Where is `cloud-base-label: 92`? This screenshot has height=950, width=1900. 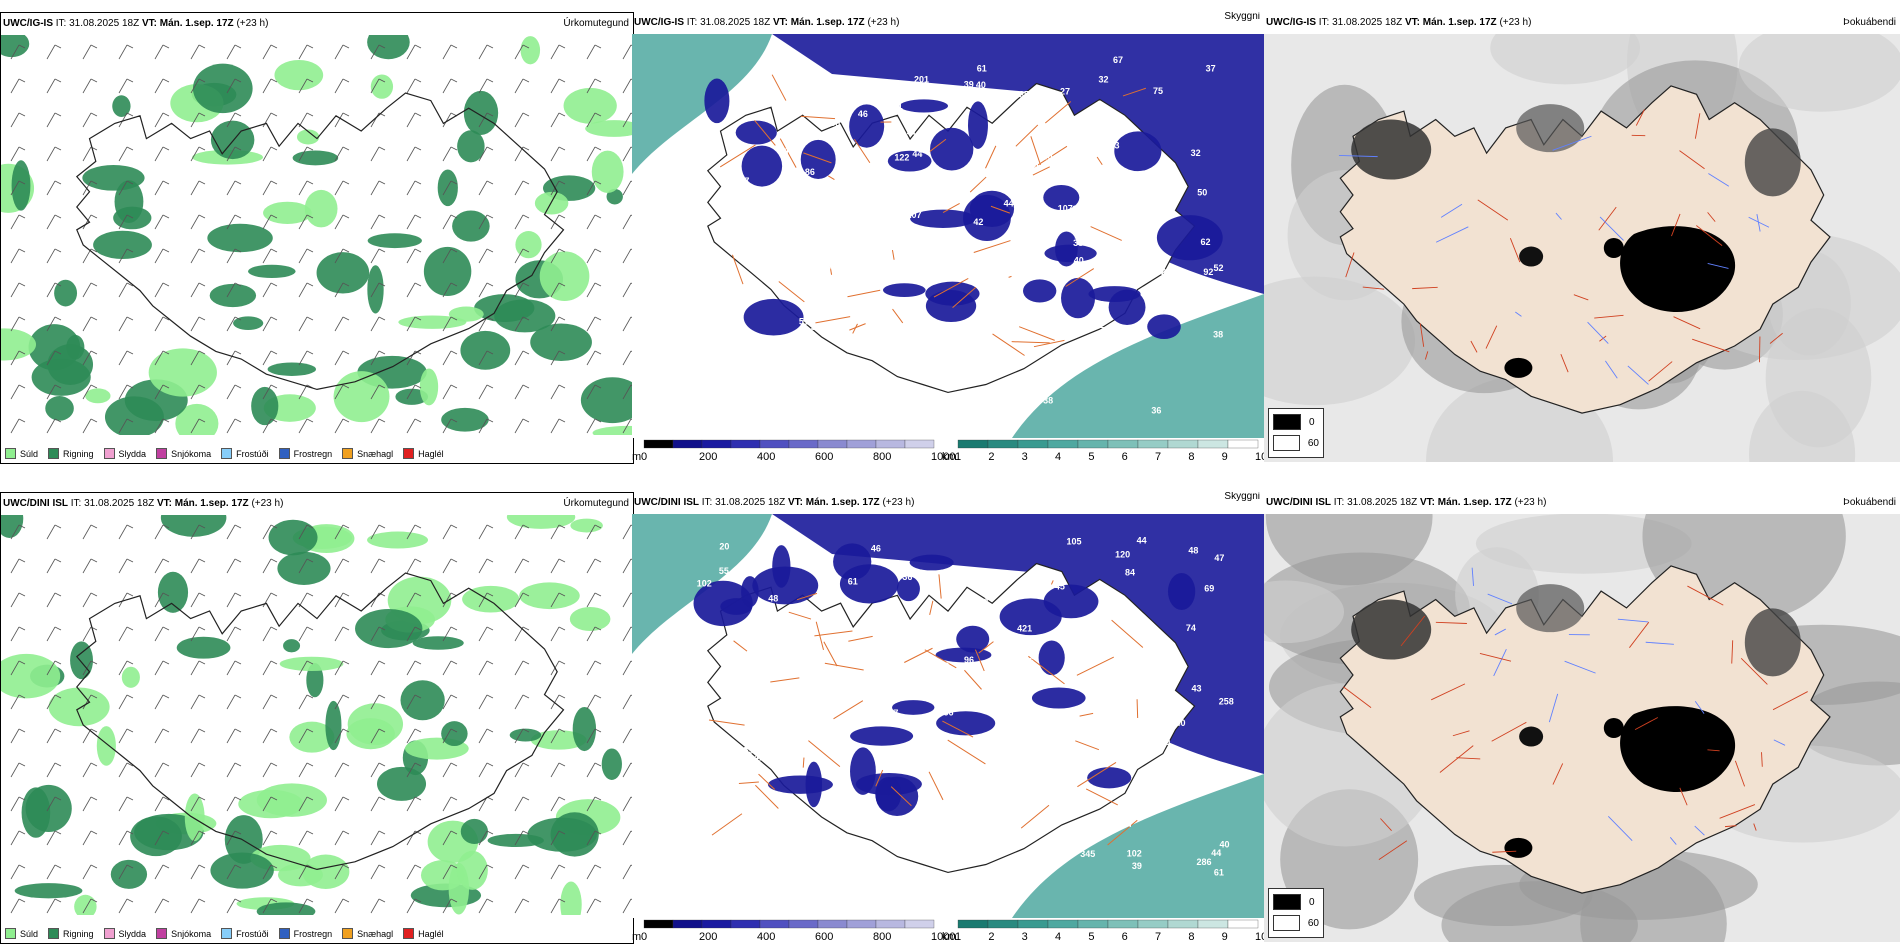
cloud-base-label: 92 is located at coordinates (1099, 325).